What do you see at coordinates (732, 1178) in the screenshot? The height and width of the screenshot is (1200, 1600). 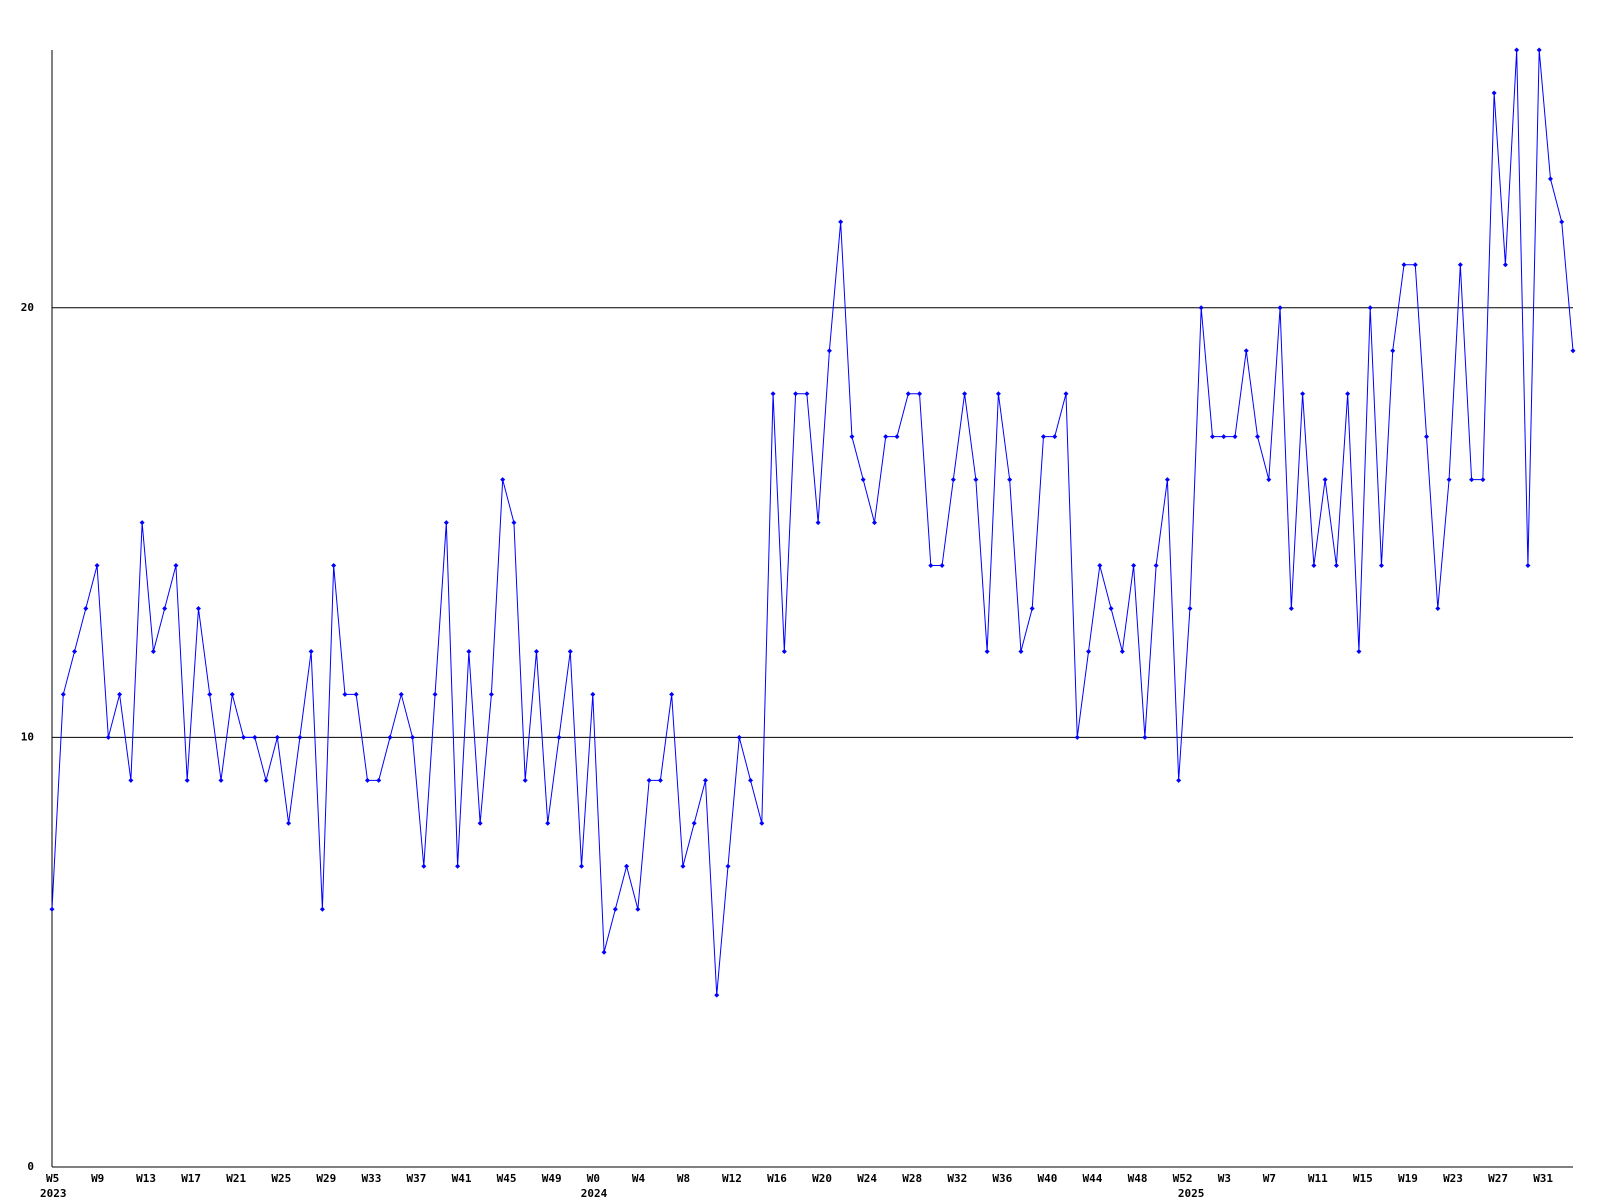 I see `x-tick-label: W12` at bounding box center [732, 1178].